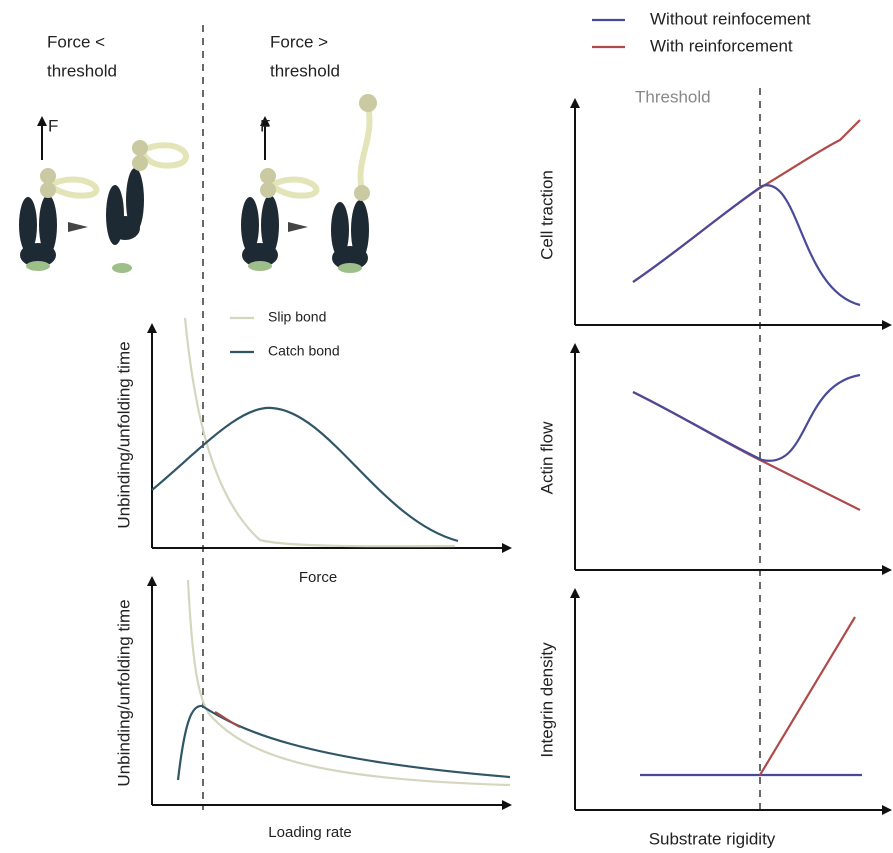  I want to click on legend-label: With reinforcement, so click(721, 45).